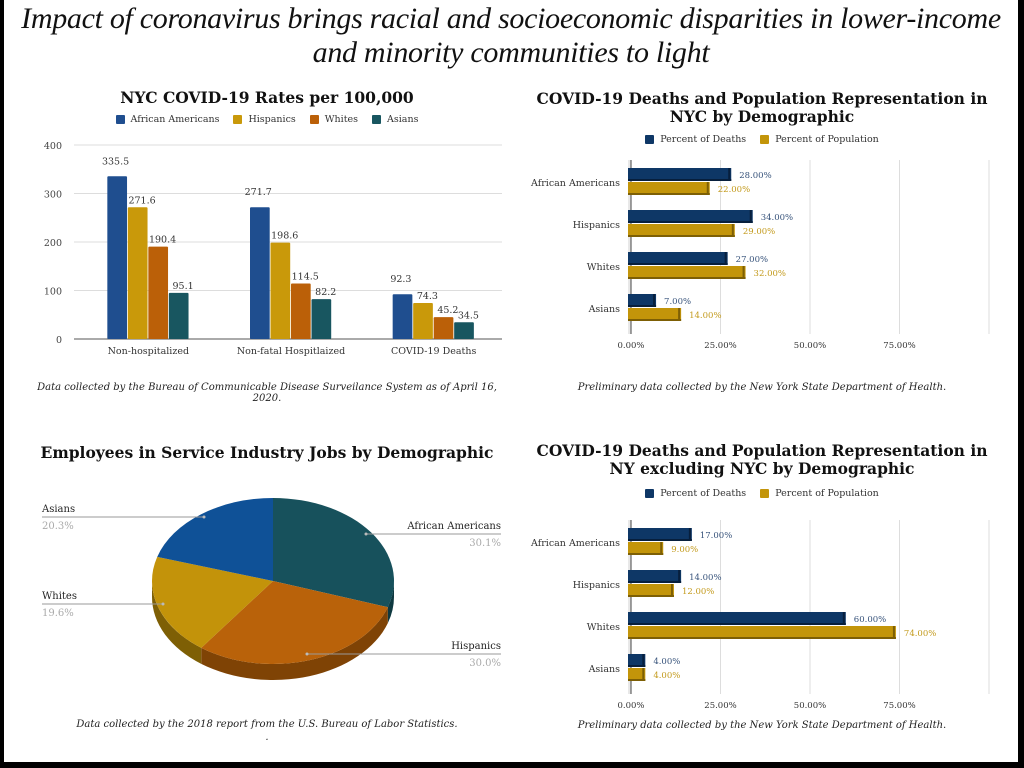 Image resolution: width=1024 pixels, height=768 pixels. What do you see at coordinates (390, 602) in the screenshot?
I see `pie-side-african-americans` at bounding box center [390, 602].